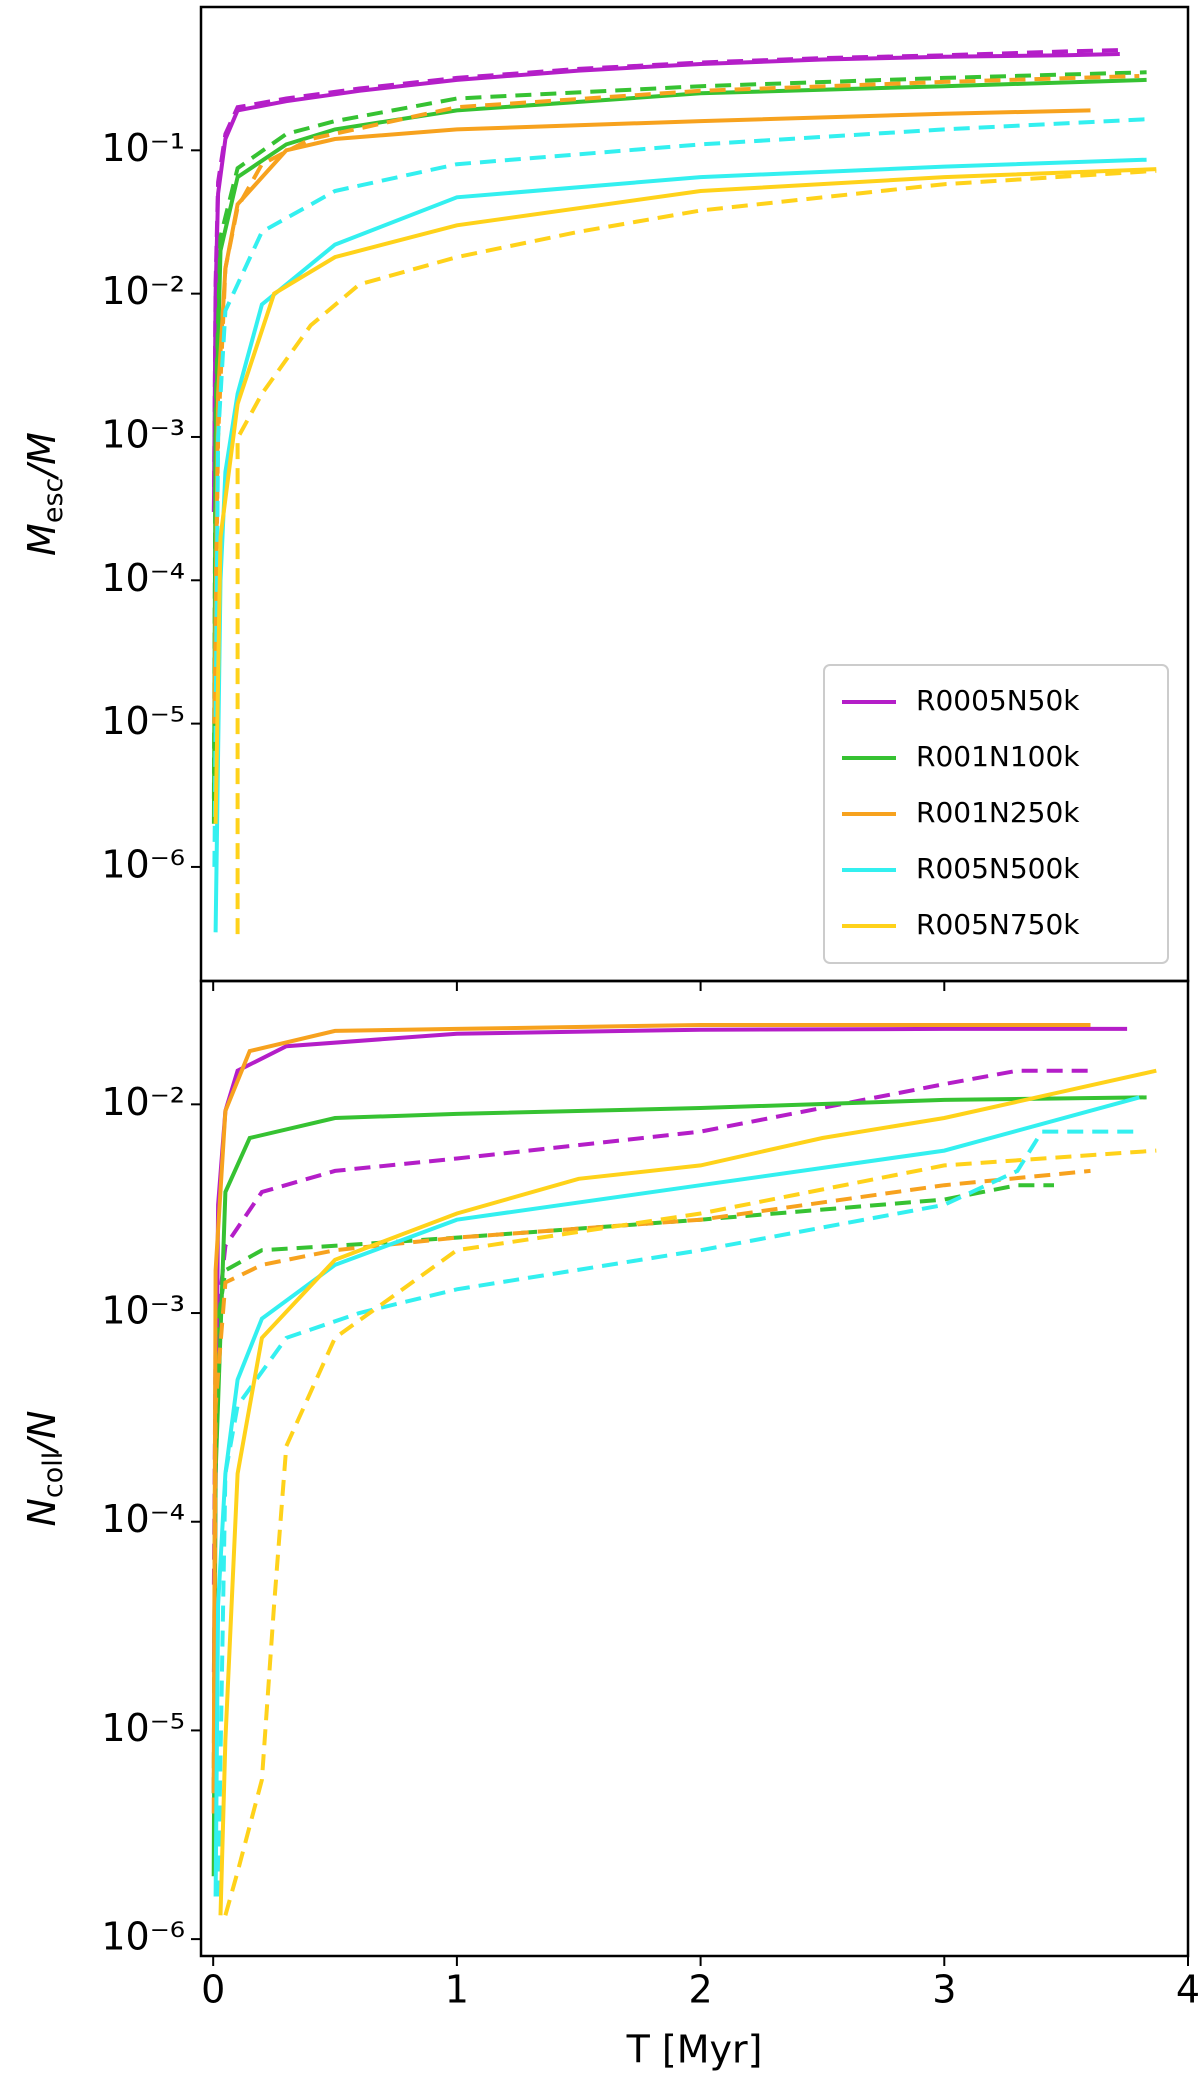 The height and width of the screenshot is (2097, 1200). I want to click on legend-label: R005N750k, so click(998, 924).